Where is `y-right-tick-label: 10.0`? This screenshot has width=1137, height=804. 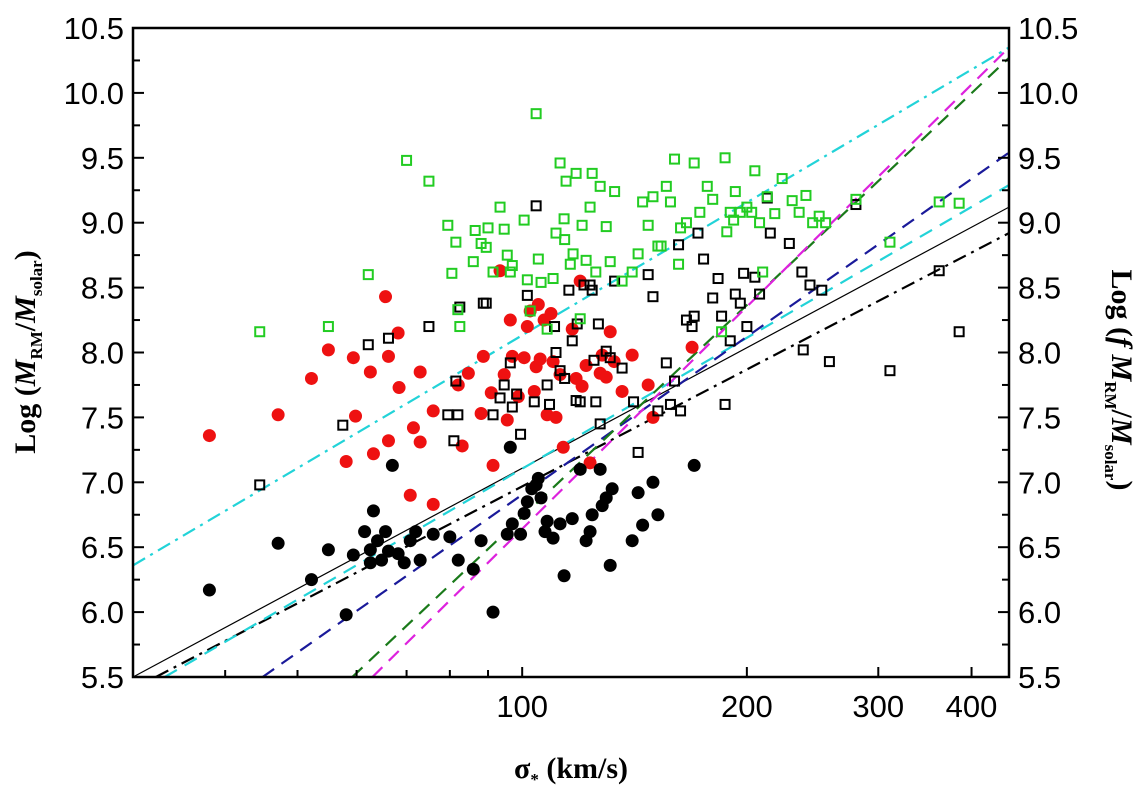 y-right-tick-label: 10.0 is located at coordinates (1048, 93).